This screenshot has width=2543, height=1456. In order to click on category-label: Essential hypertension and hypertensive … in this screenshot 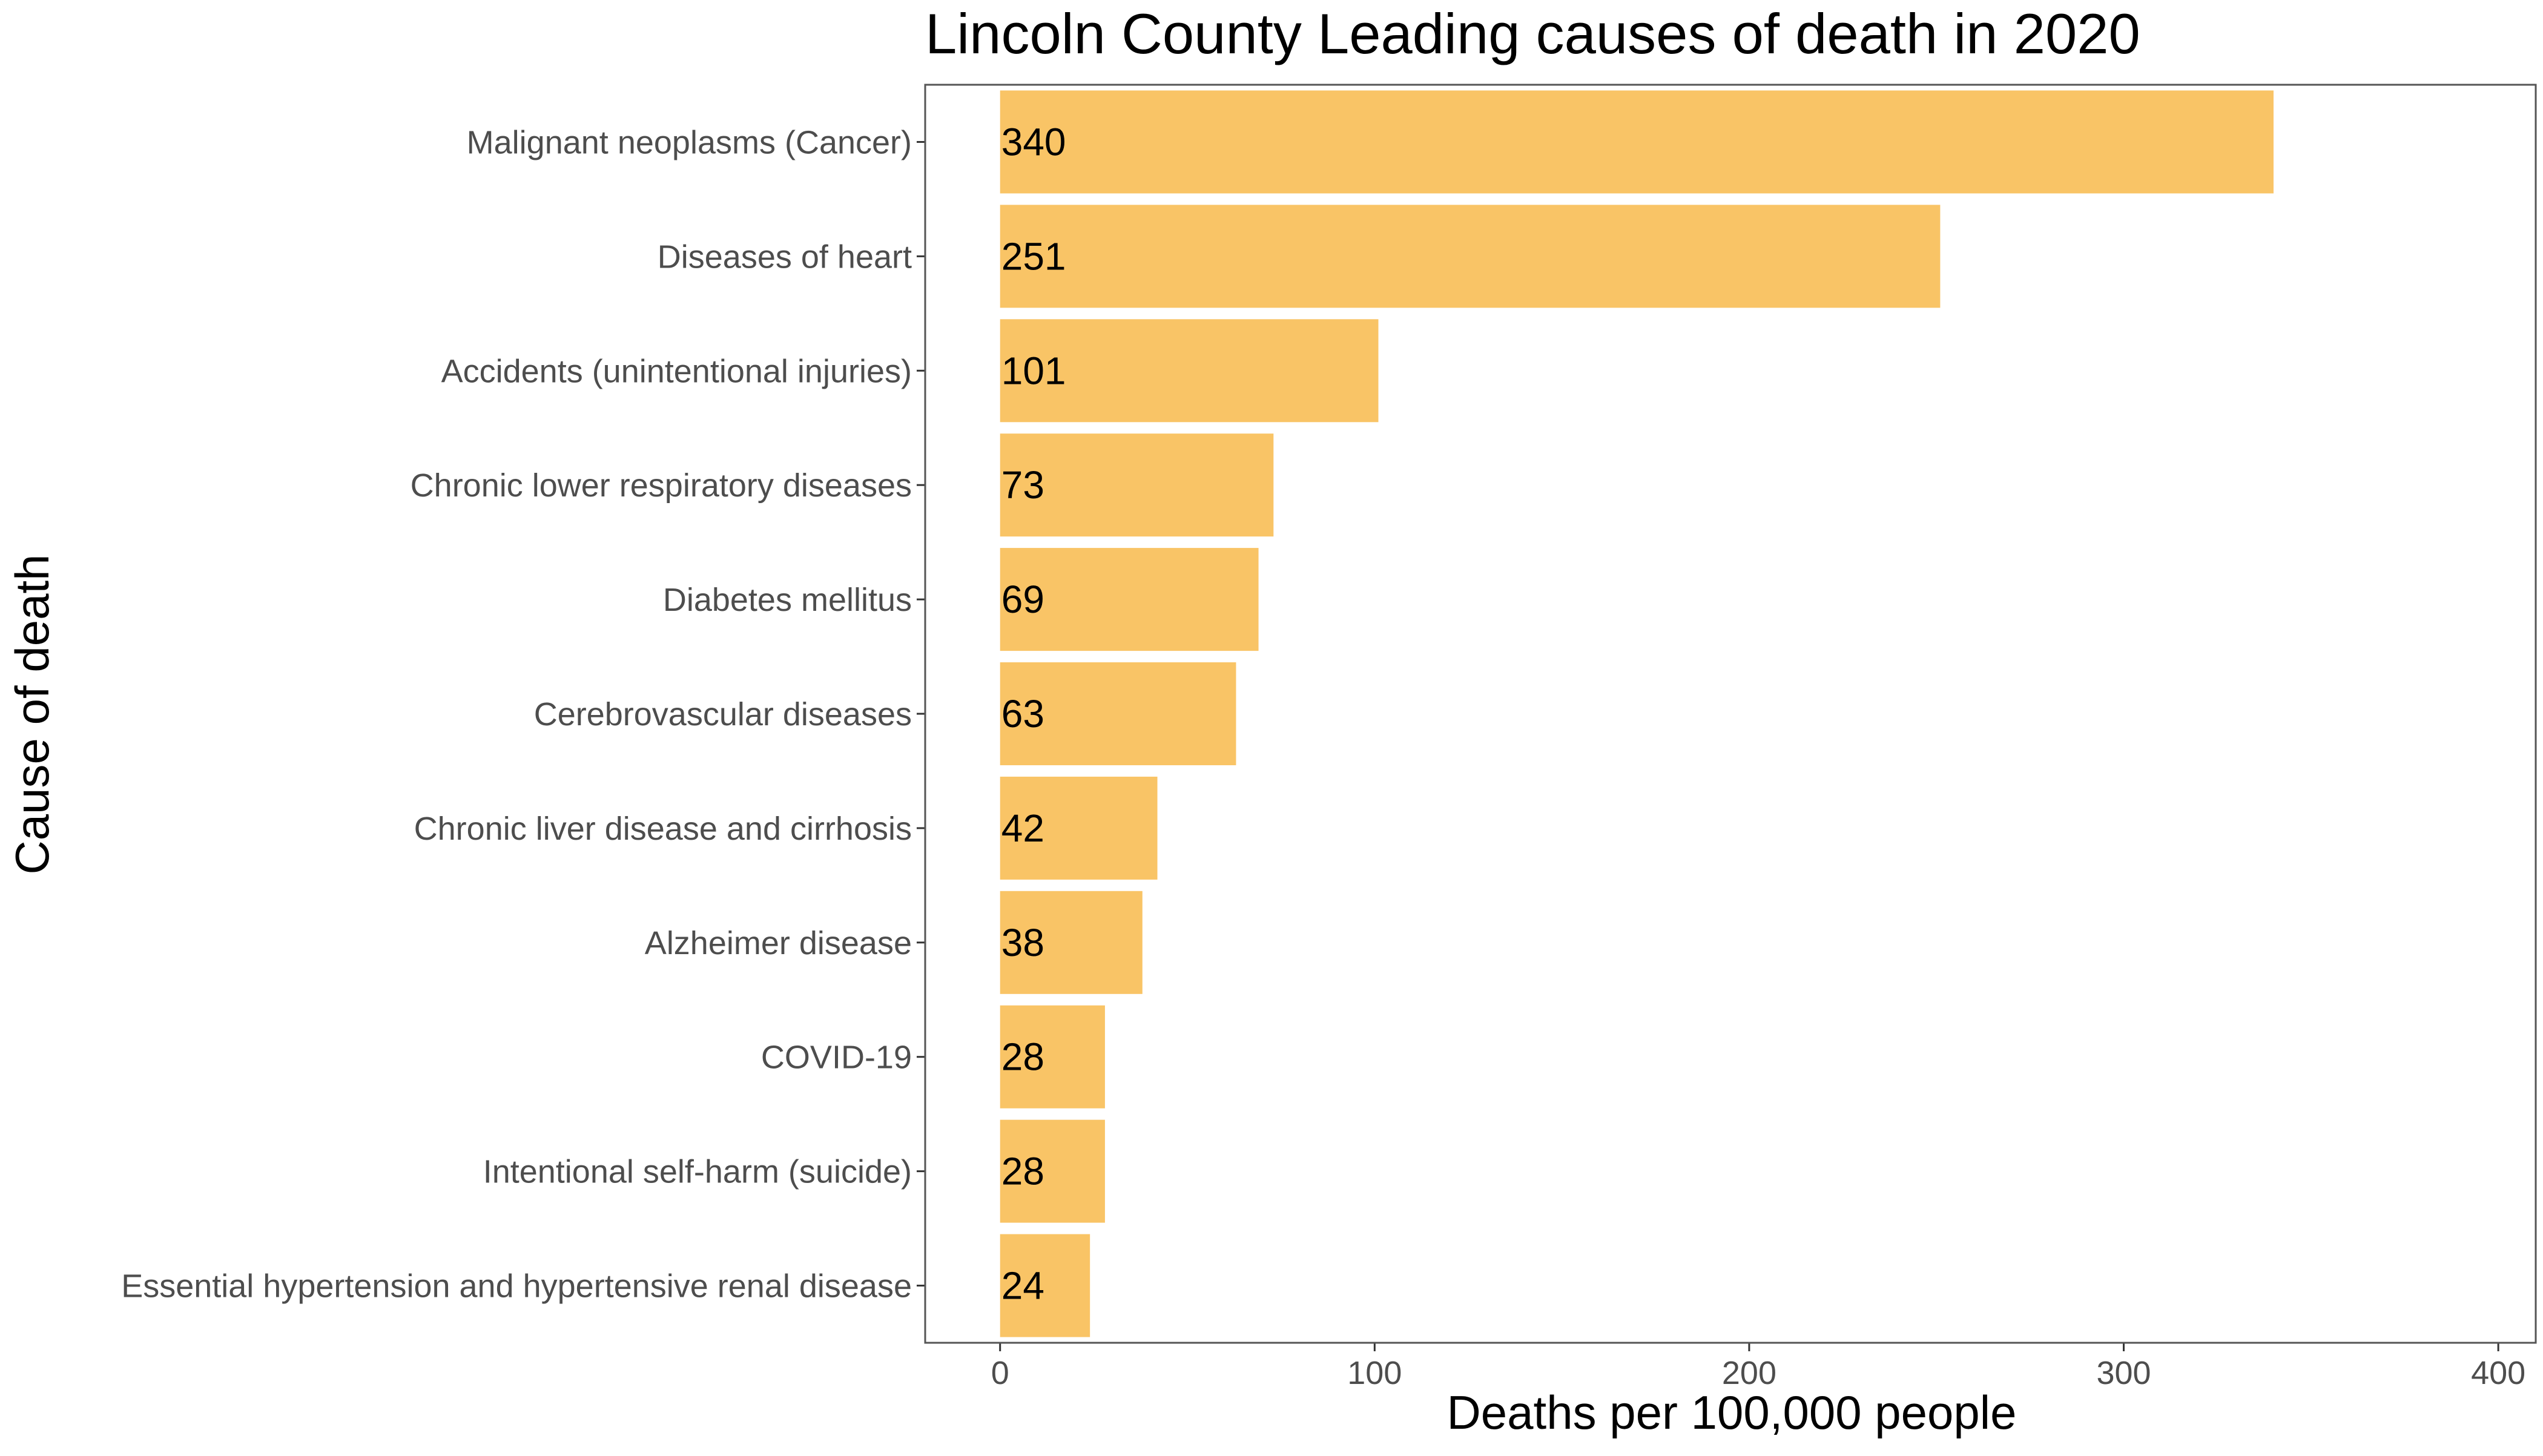, I will do `click(516, 1286)`.